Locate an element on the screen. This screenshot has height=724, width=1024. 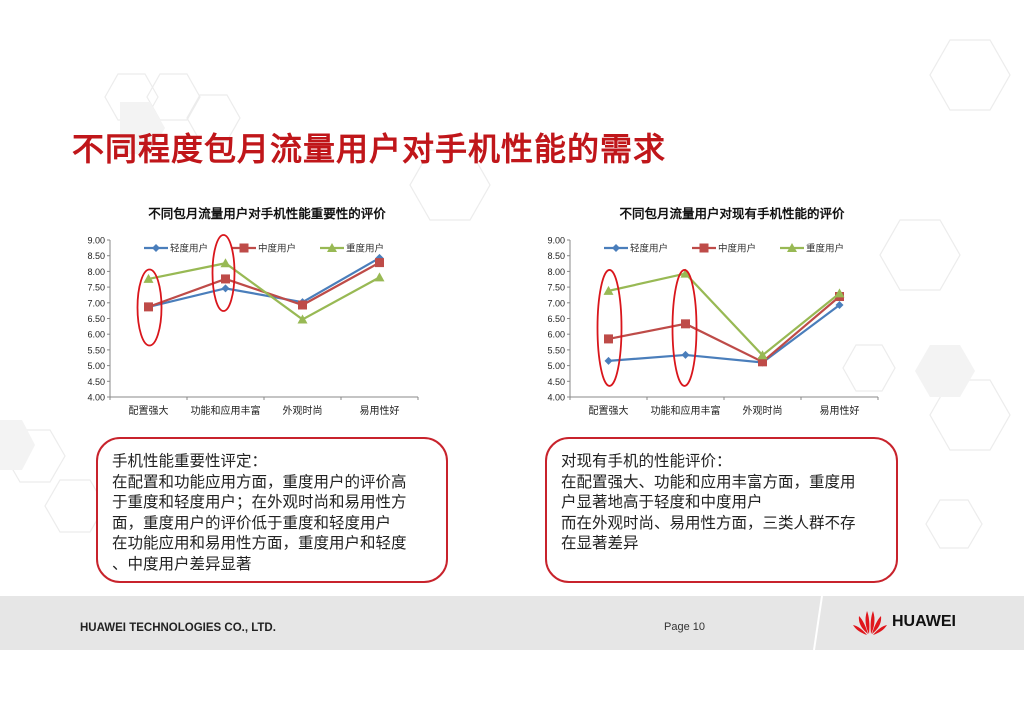
summary-line: 户显著地高于轻度和中度用户 is located at coordinates (662, 502).